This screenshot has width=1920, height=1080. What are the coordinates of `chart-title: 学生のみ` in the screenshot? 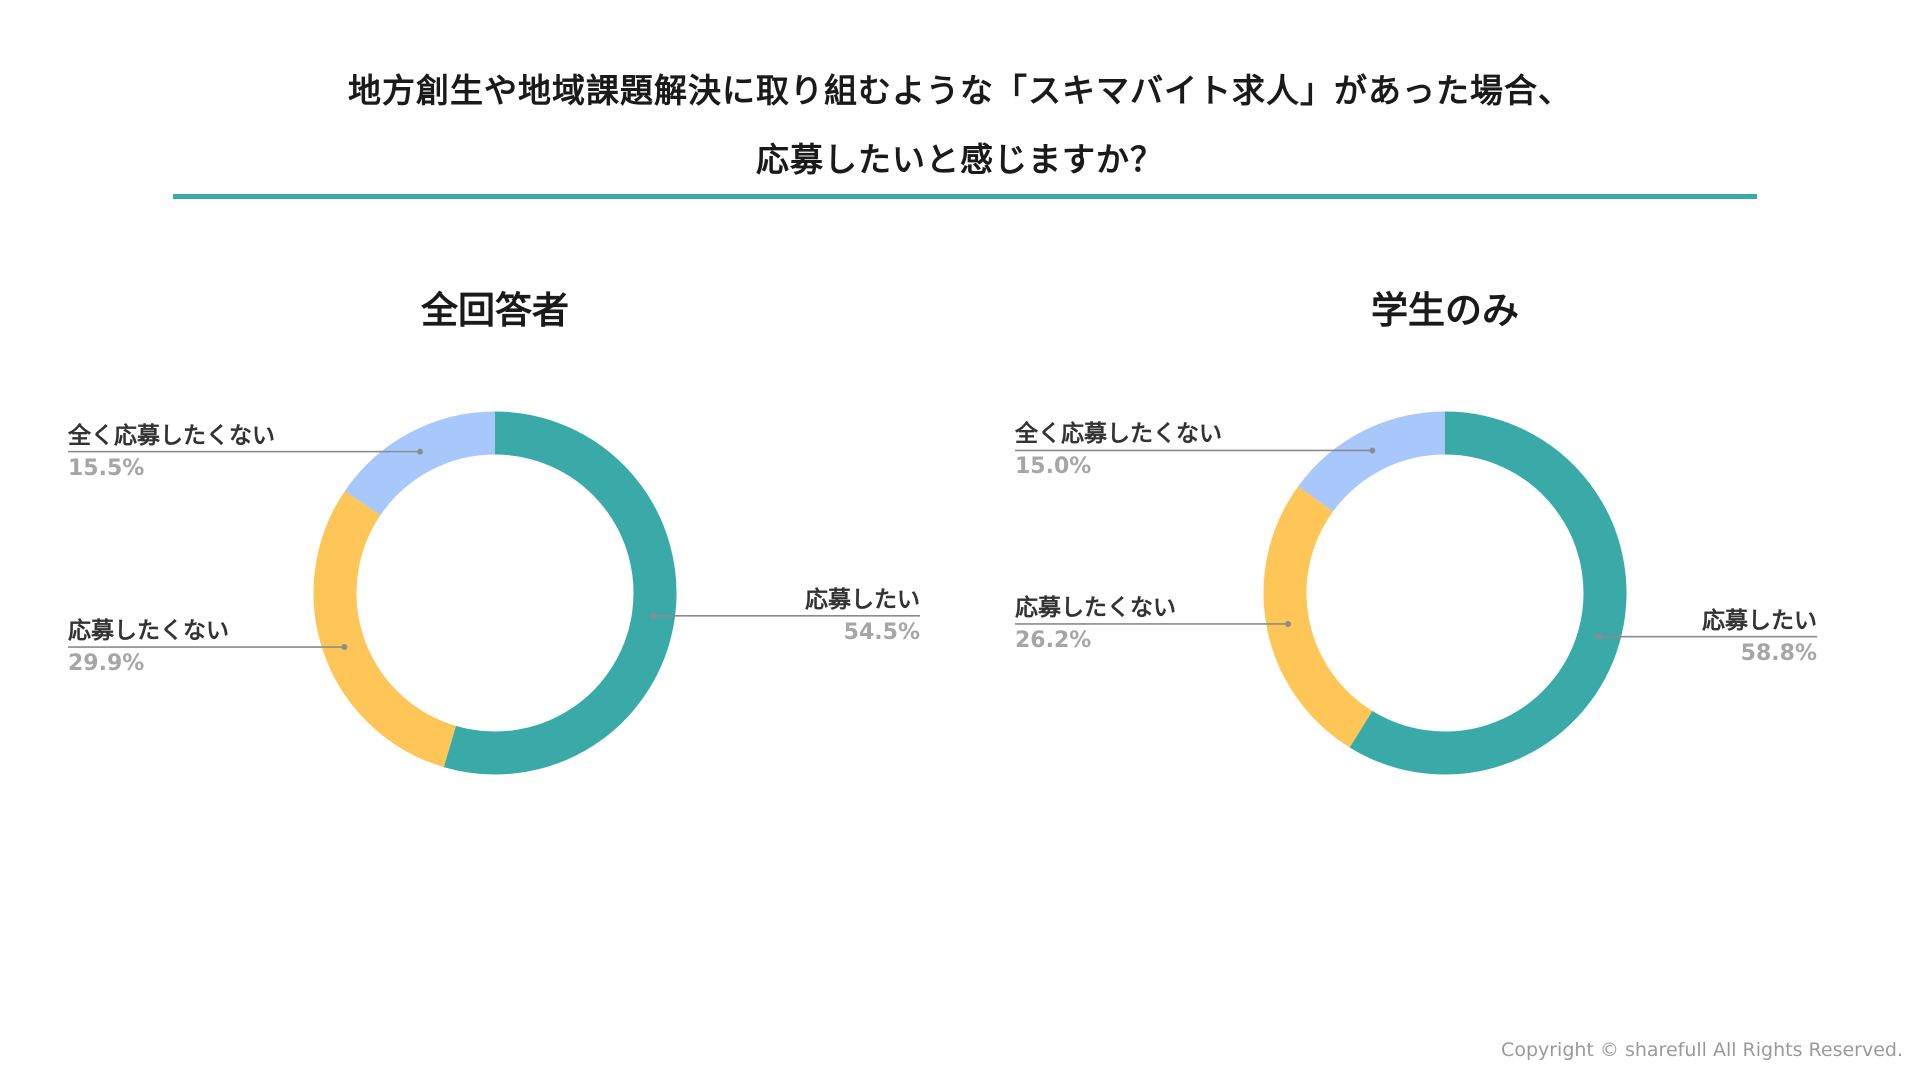 It's located at (1445, 310).